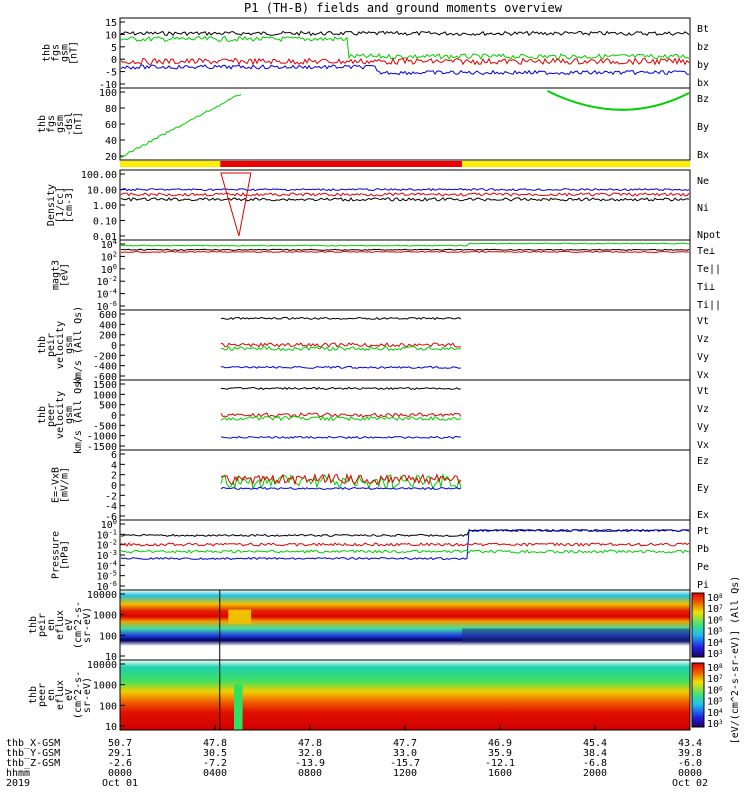  What do you see at coordinates (69, 695) in the screenshot?
I see `ylabel-line-peer_flux-4: eV` at bounding box center [69, 695].